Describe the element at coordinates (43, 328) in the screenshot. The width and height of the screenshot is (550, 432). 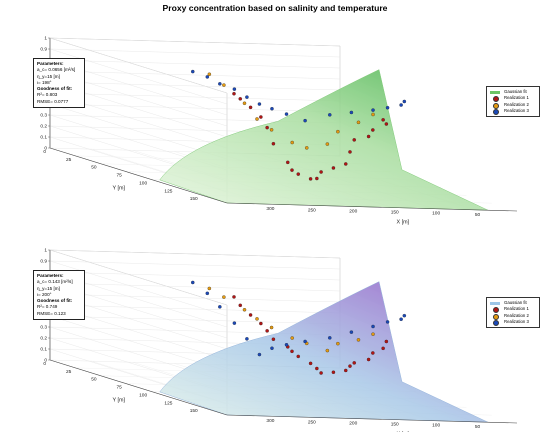
I see `z-tick-label: 0.3` at that location.